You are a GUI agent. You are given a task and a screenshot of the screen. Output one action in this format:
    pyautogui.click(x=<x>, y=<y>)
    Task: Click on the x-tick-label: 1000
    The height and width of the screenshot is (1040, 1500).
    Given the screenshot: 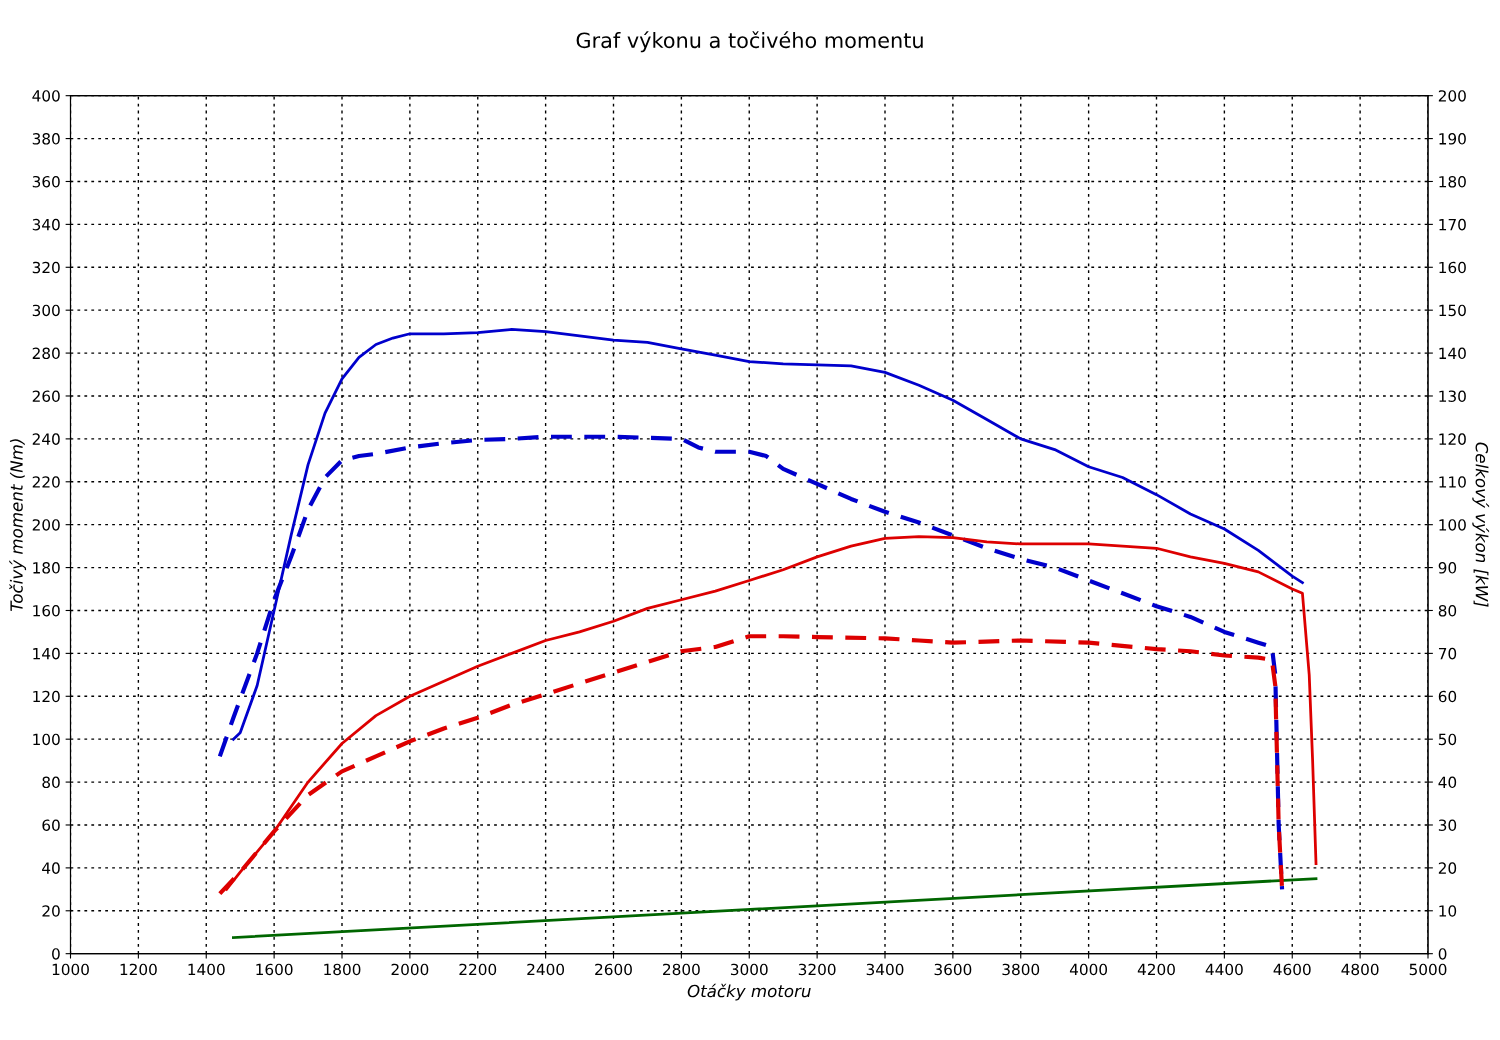 What is the action you would take?
    pyautogui.click(x=70, y=969)
    